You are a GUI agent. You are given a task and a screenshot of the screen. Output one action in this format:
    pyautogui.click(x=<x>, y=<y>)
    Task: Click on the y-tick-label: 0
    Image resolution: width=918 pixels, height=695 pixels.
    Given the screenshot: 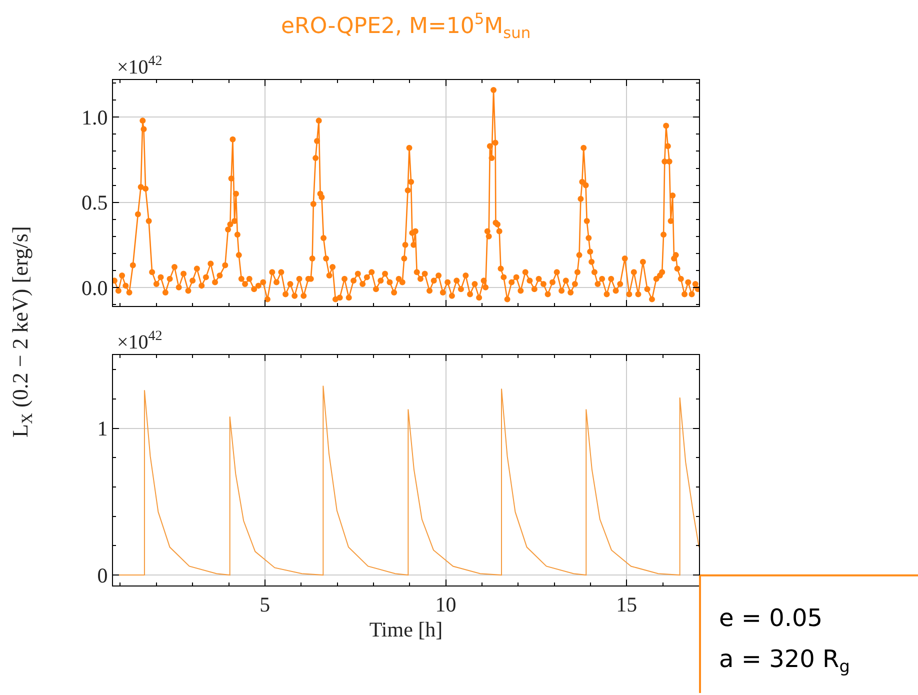 What is the action you would take?
    pyautogui.click(x=102, y=575)
    